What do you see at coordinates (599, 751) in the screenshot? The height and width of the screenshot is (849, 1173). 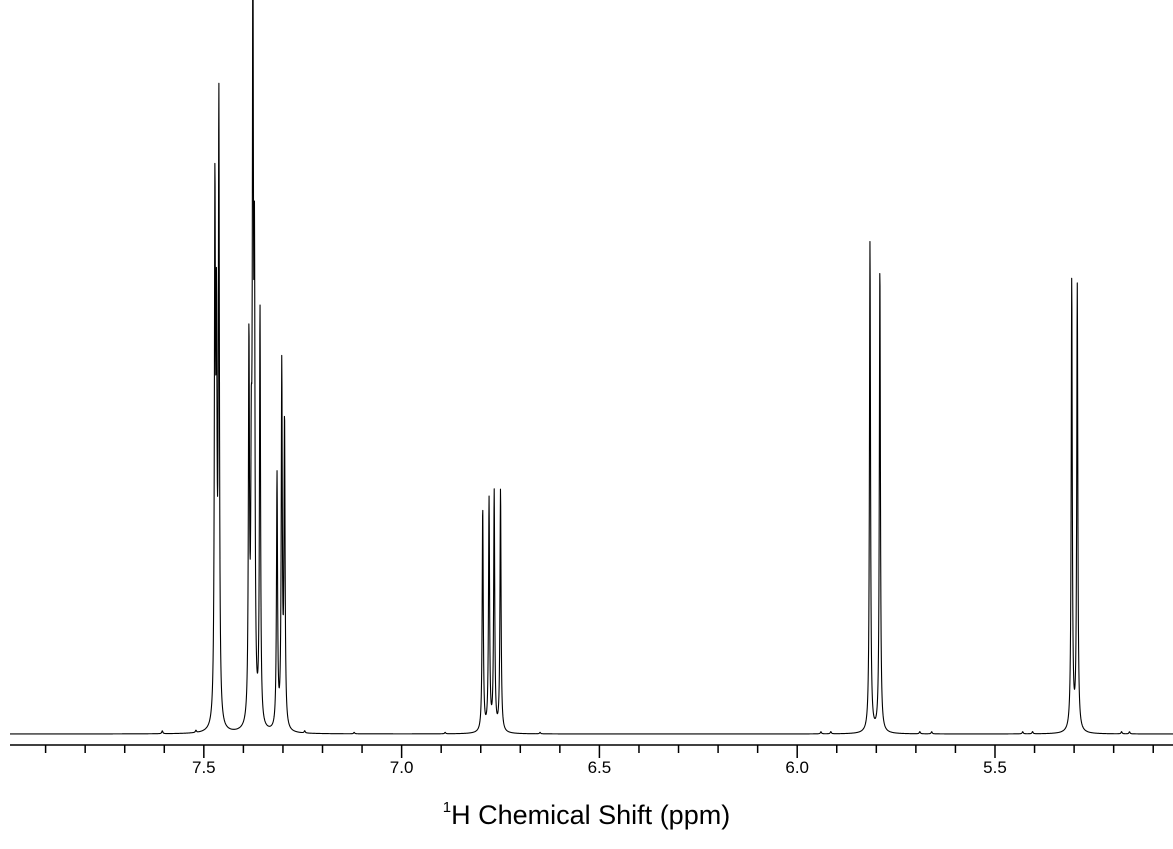 I see `x-axis-ticks` at bounding box center [599, 751].